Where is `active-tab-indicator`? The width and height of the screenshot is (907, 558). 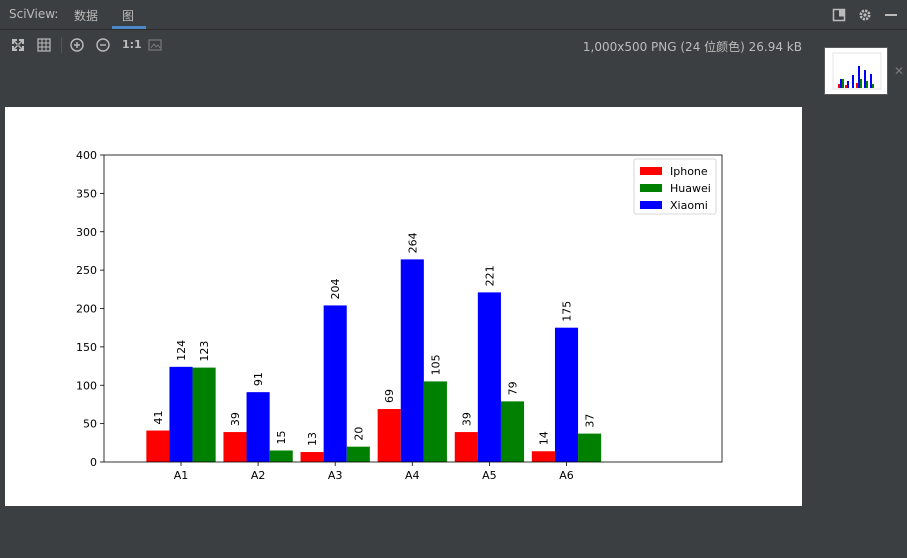 active-tab-indicator is located at coordinates (129, 27).